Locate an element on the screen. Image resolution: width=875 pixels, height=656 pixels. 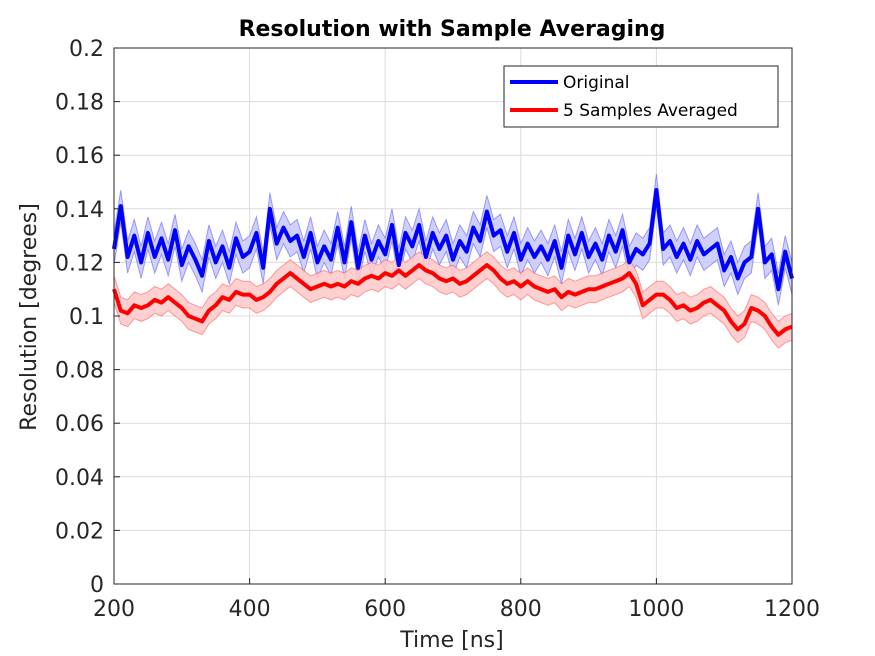
y-axis: 0 0.02 0.04 0.06 0.08 0.1 0.12 0.14 0.16 0.18 0.2 is located at coordinates (87, 317).